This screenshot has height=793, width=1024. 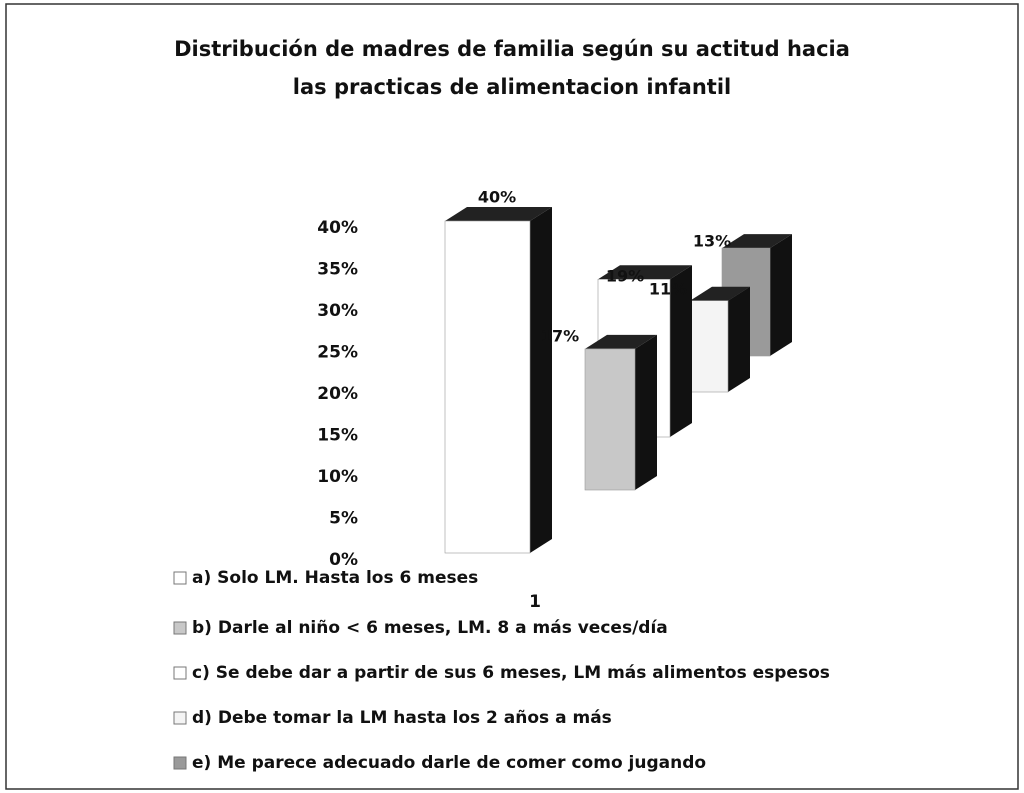 What do you see at coordinates (343, 519) in the screenshot?
I see `y-tick-label: 5%` at bounding box center [343, 519].